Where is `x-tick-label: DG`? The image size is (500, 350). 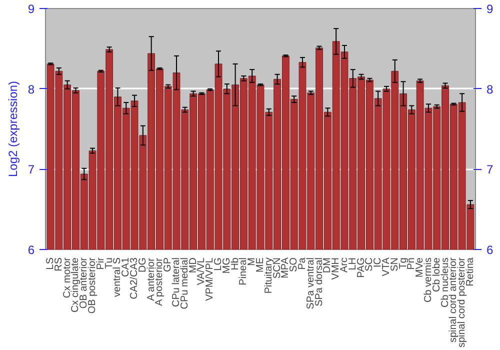
x-tick-label: DG is located at coordinates (142, 264).